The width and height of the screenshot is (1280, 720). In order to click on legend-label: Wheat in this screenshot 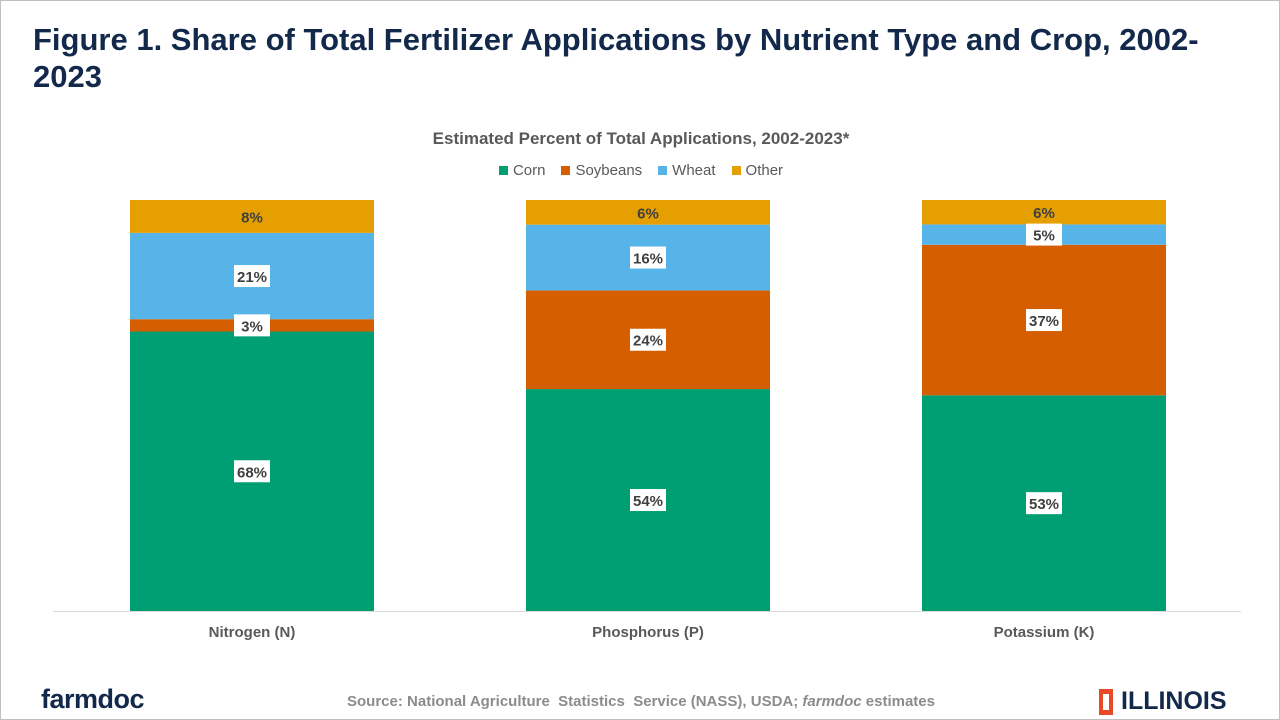, I will do `click(694, 170)`.